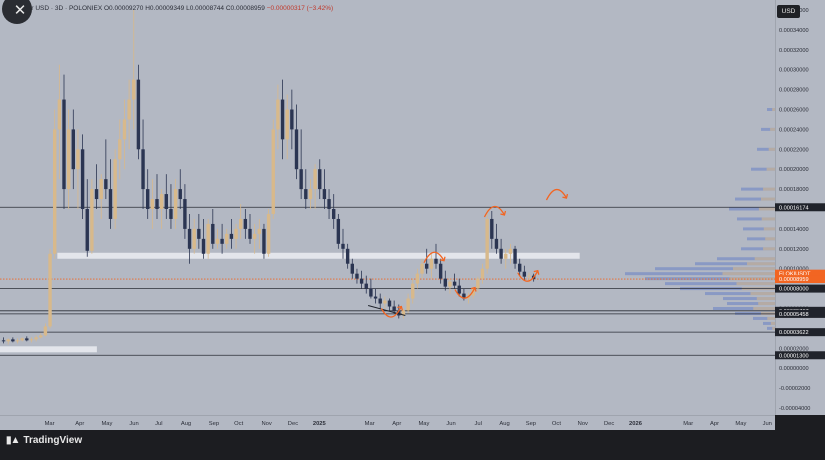 The image size is (825, 460). I want to click on symbol-label: / Tether USD · 3D · POLONIEX, so click(57, 8).